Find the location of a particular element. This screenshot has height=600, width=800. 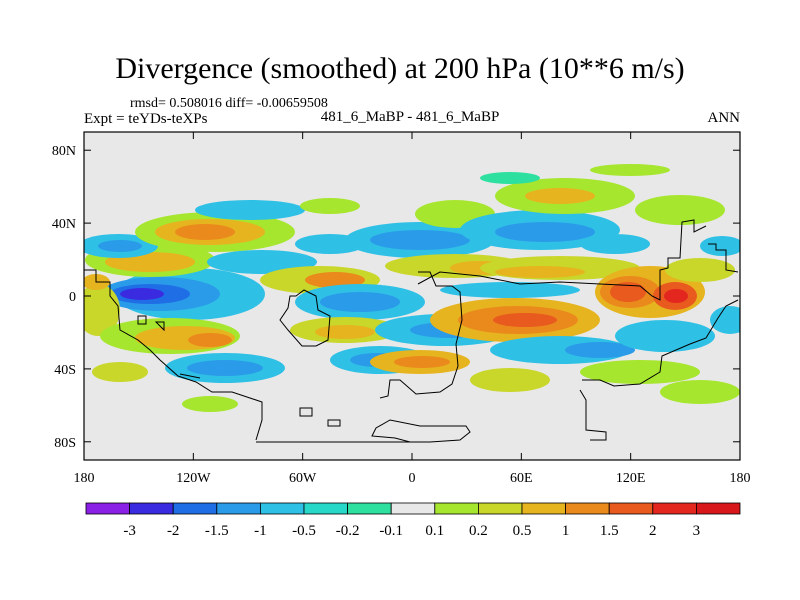

x-tick-label: 60W is located at coordinates (303, 478).